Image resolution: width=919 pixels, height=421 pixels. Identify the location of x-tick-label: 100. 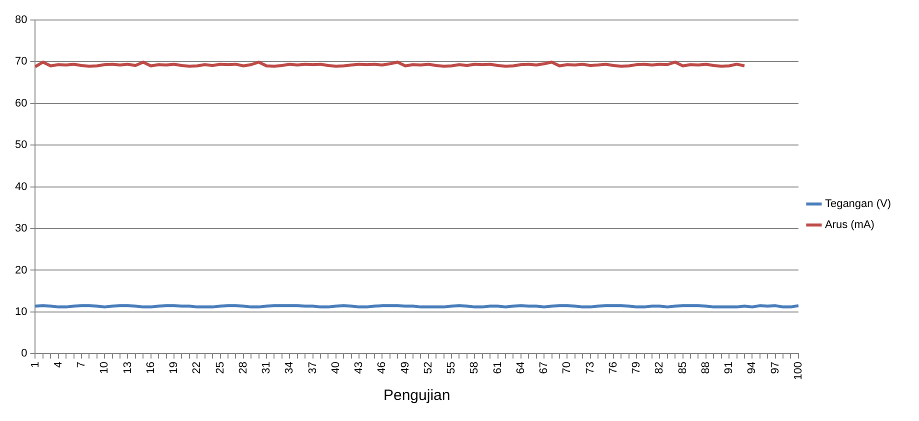
(798, 371).